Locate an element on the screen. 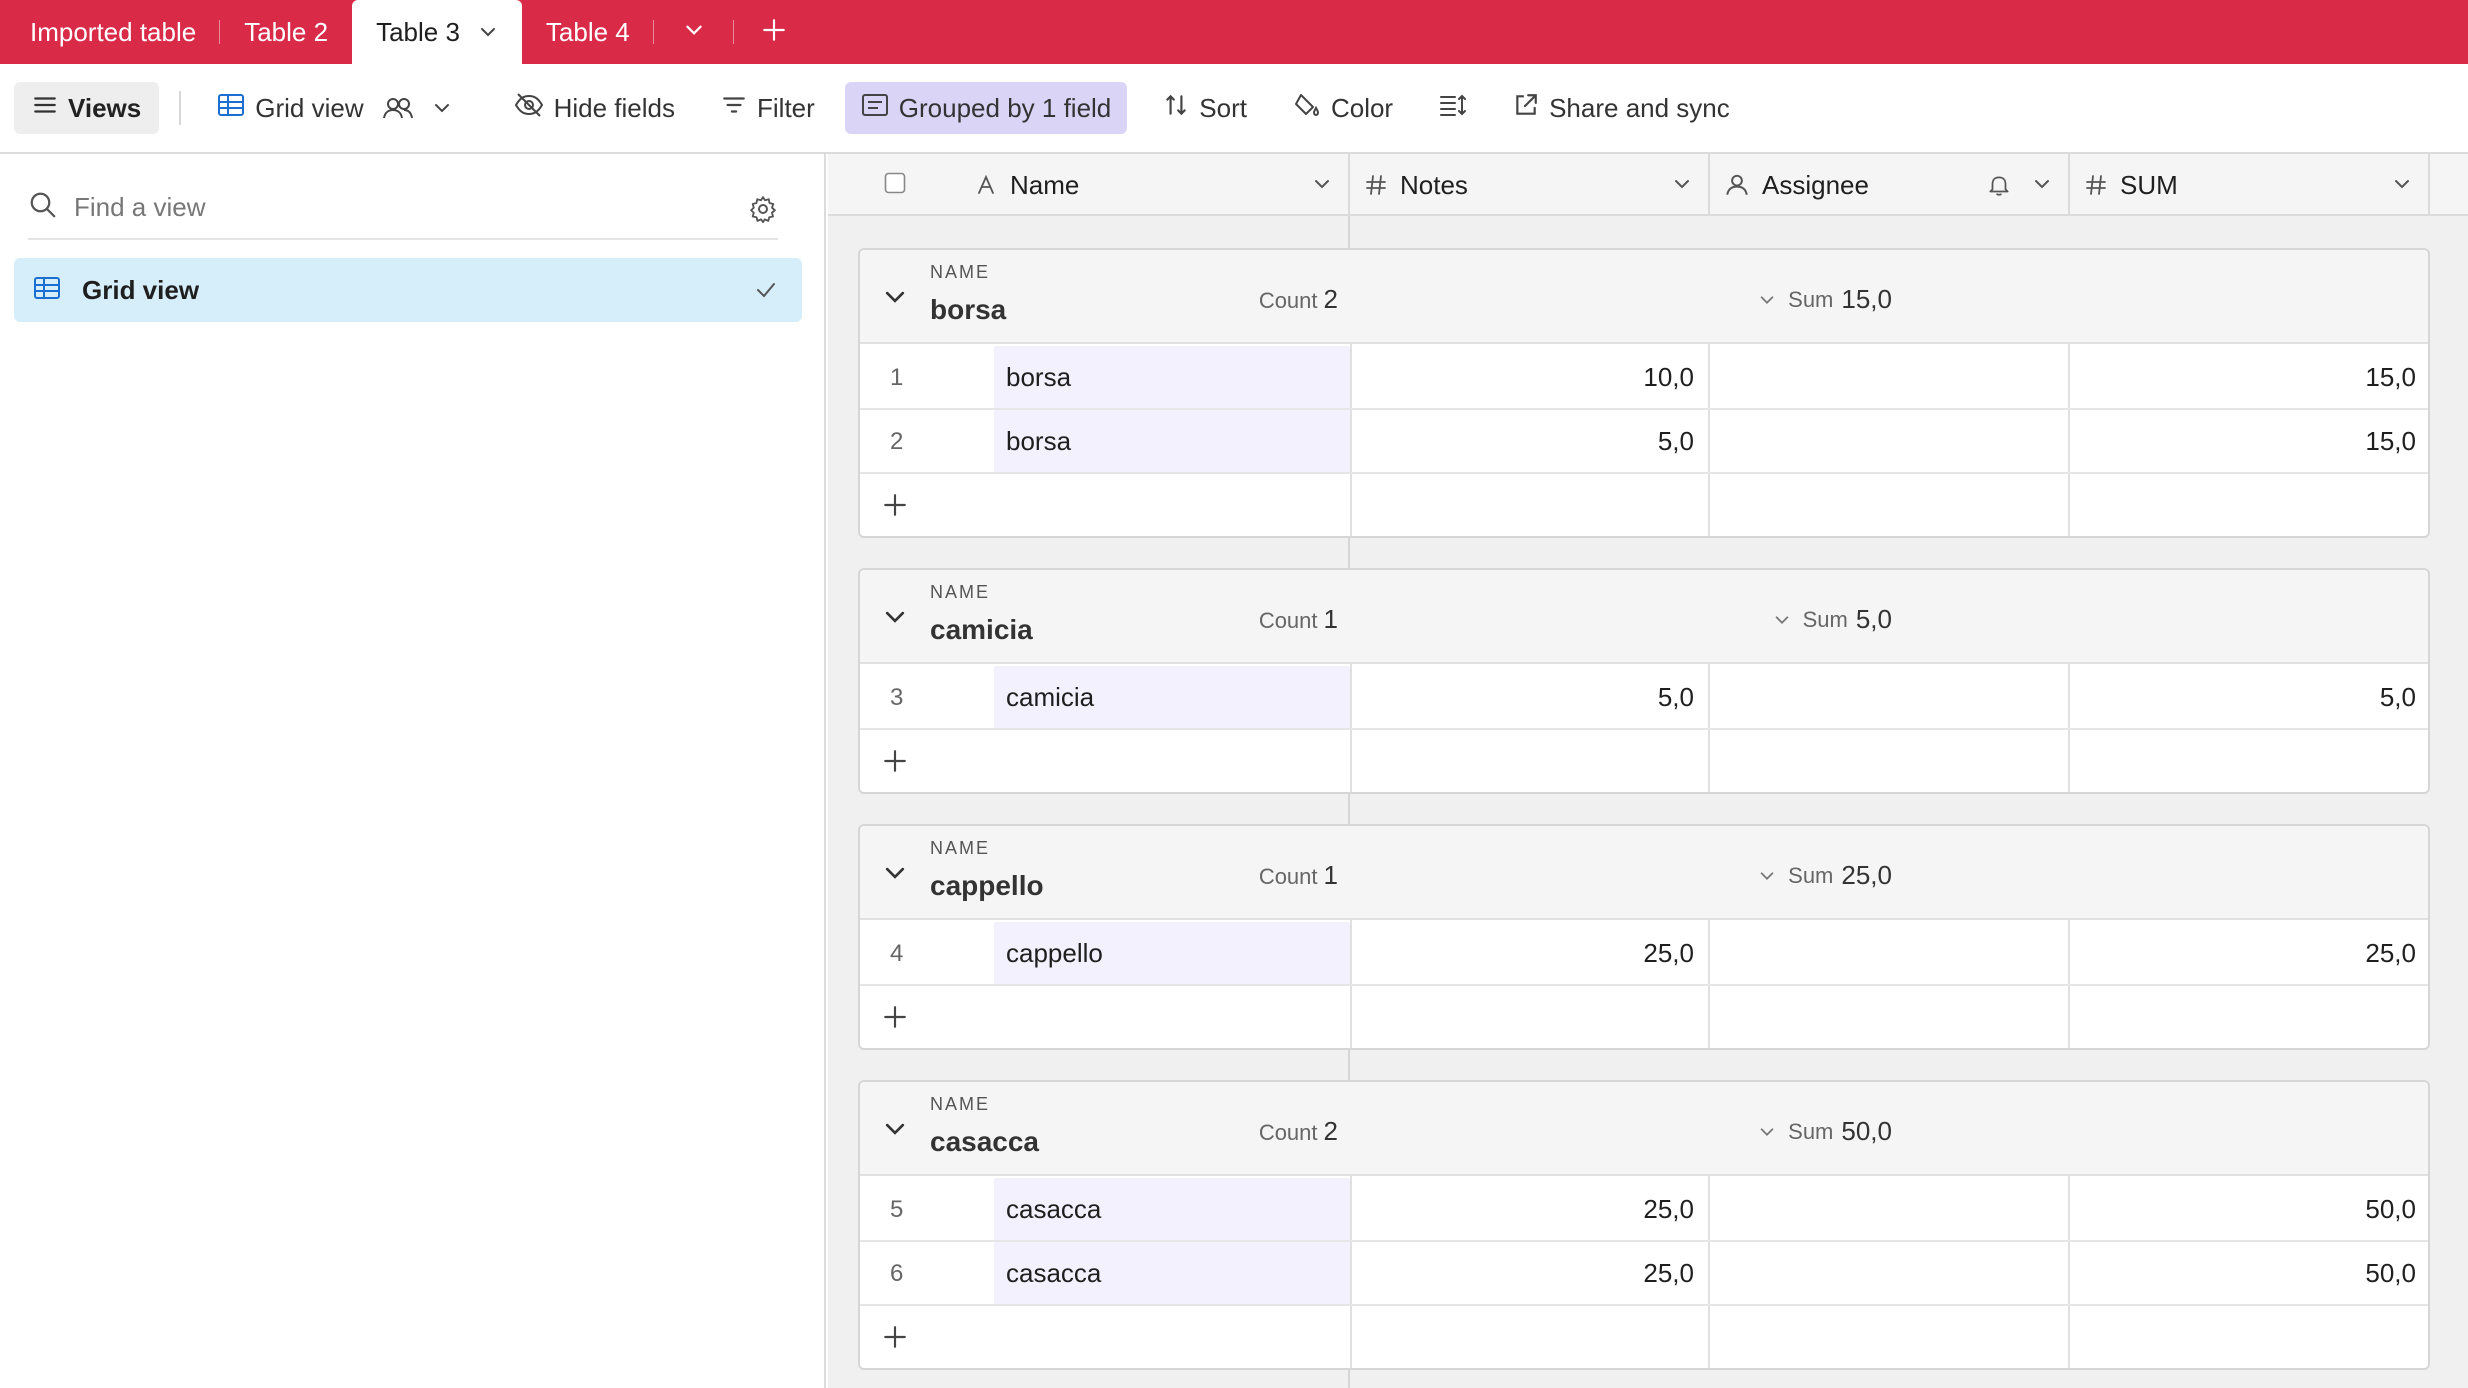 Image resolution: width=2468 pixels, height=1388 pixels. tab-table-2: Table 2 is located at coordinates (286, 32).